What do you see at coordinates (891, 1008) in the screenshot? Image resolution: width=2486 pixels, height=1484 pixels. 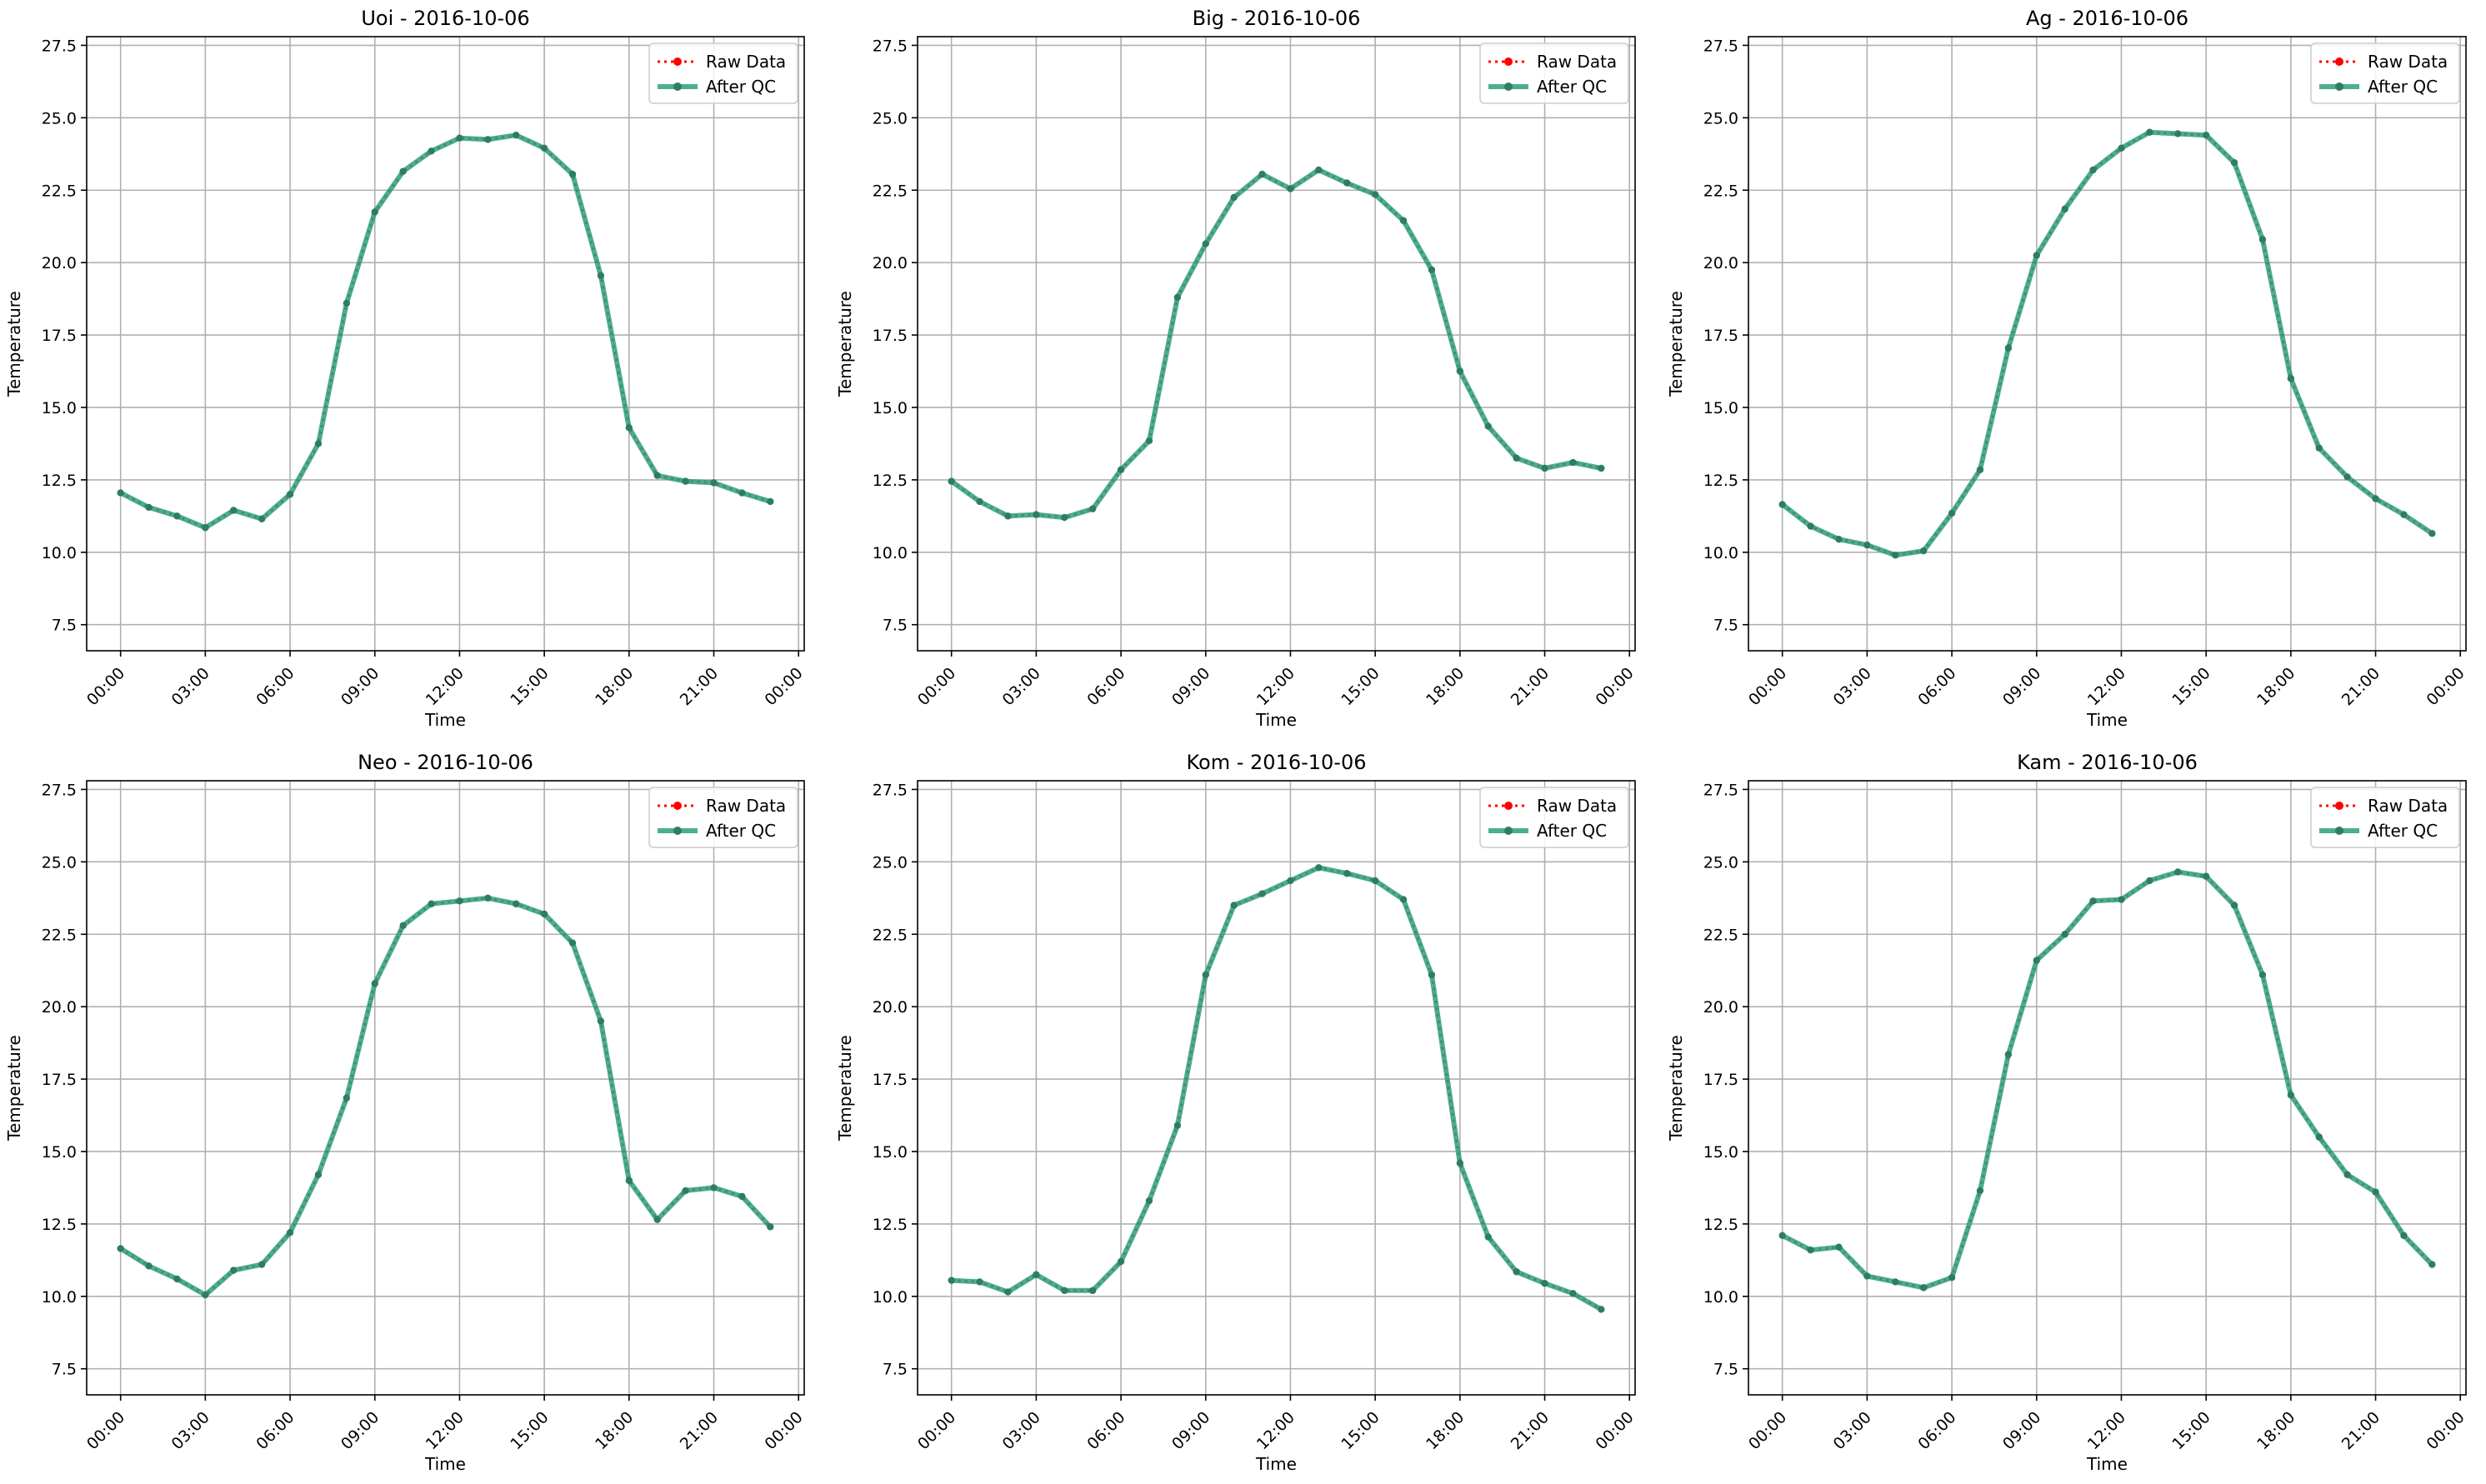 I see `y-tick-label: 20.0` at bounding box center [891, 1008].